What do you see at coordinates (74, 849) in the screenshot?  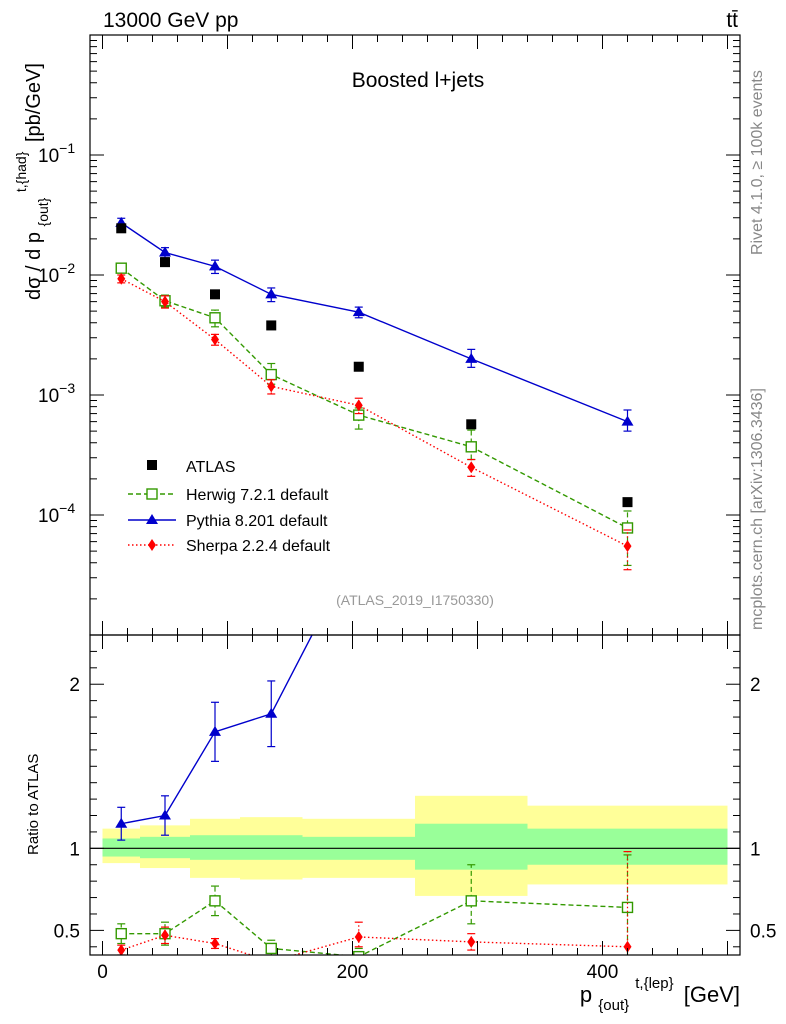 I see `ratio-y-tick-label-left: 1` at bounding box center [74, 849].